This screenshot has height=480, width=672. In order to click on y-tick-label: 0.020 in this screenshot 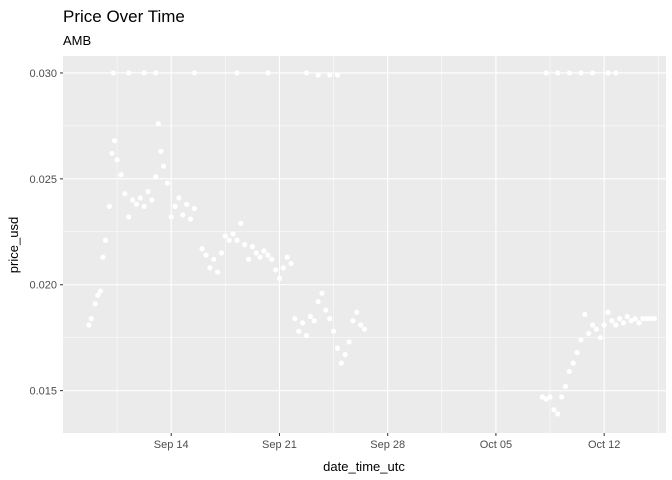, I will do `click(43, 286)`.